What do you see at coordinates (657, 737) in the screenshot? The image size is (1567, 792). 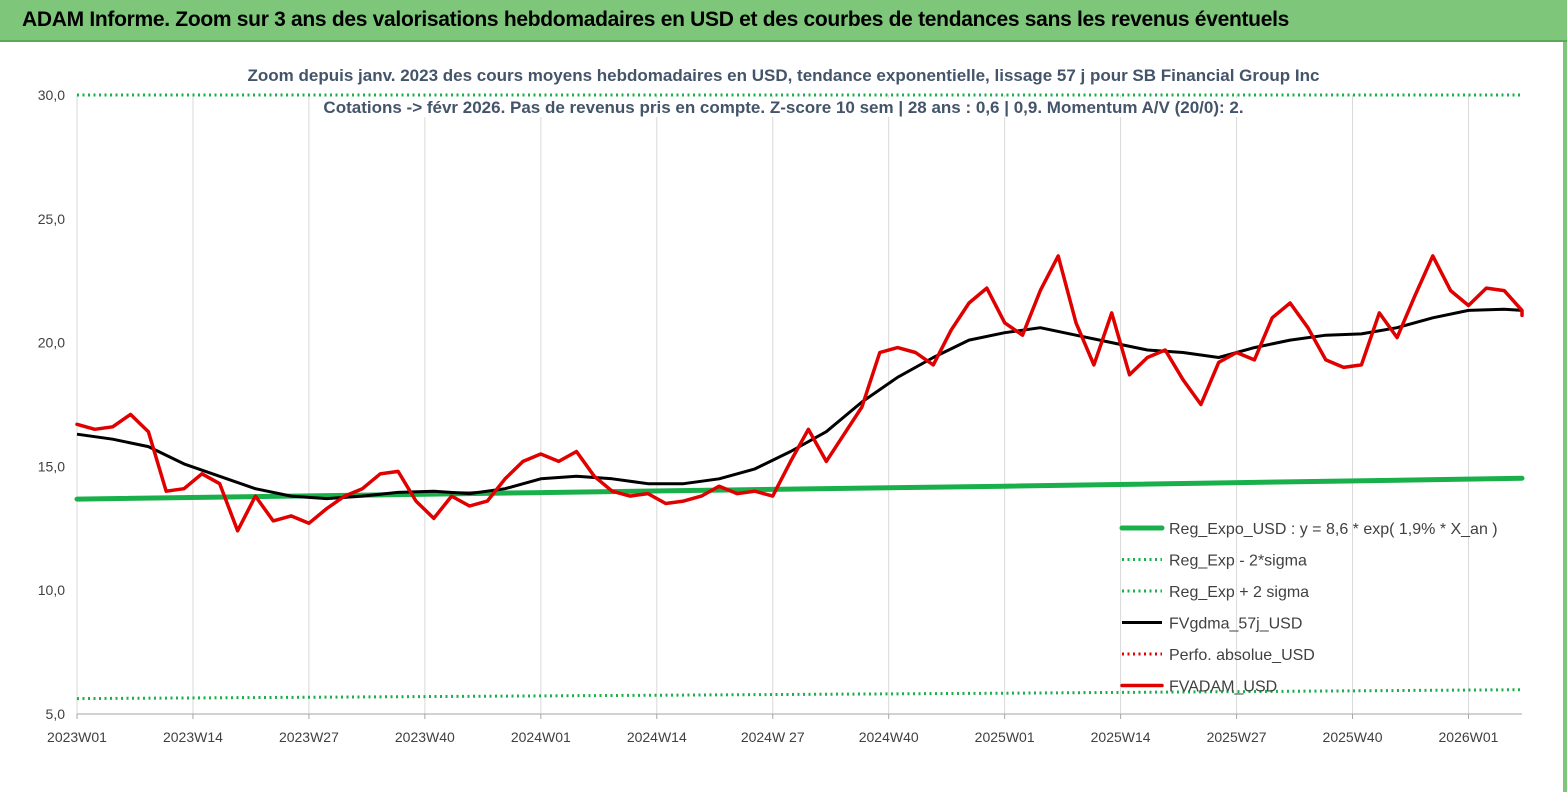 I see `x-tick-label: 2024W14` at bounding box center [657, 737].